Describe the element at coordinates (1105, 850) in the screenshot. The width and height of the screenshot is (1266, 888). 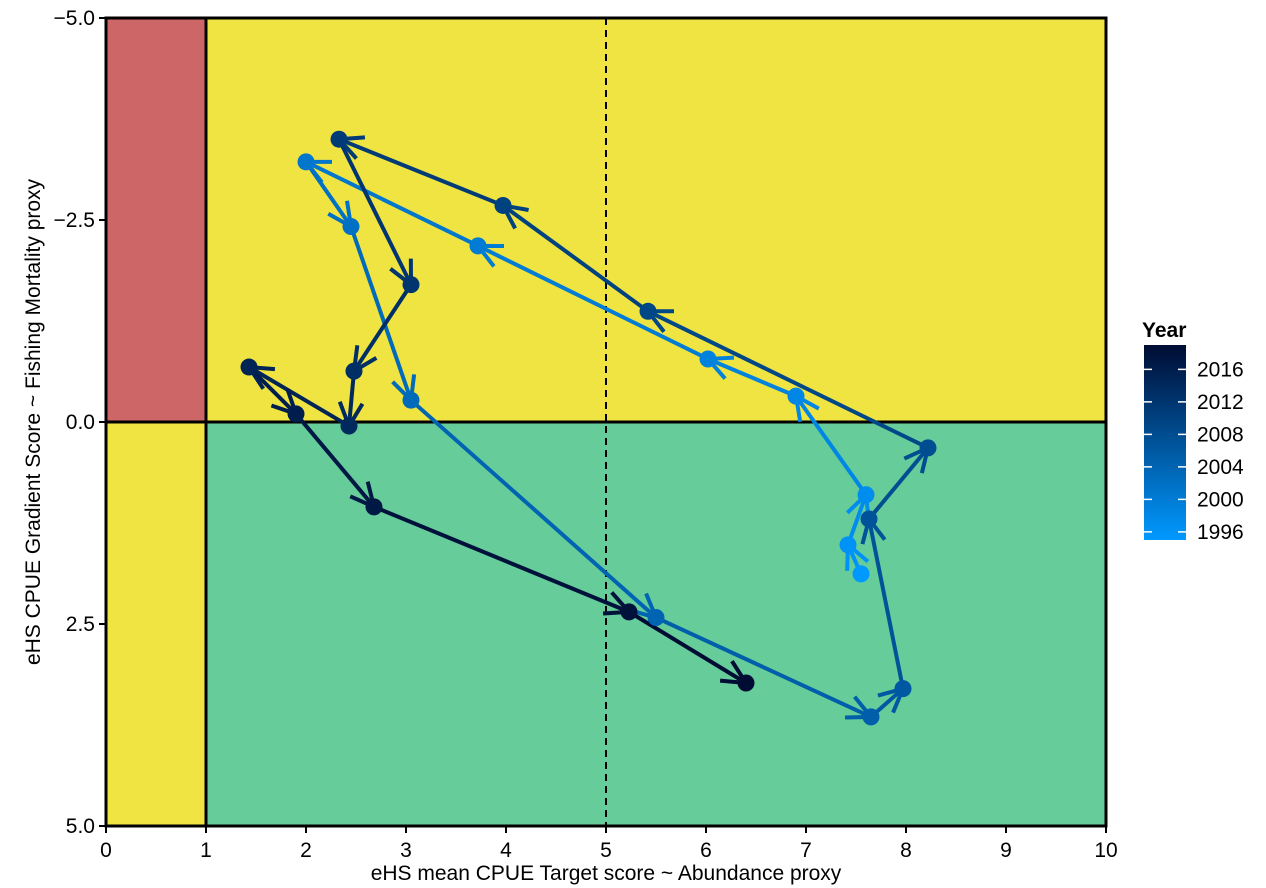
I see `x-tick-label-10: 10` at that location.